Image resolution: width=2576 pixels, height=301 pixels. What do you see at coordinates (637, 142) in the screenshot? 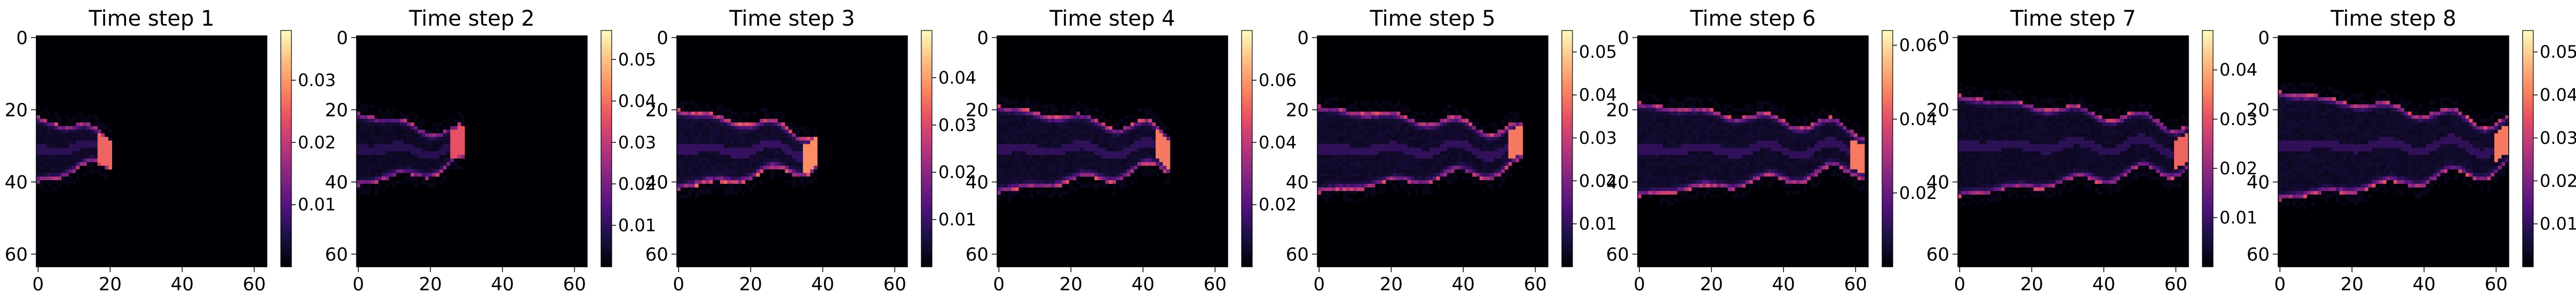
I see `colorbar-tick-label: 0.03` at bounding box center [637, 142].